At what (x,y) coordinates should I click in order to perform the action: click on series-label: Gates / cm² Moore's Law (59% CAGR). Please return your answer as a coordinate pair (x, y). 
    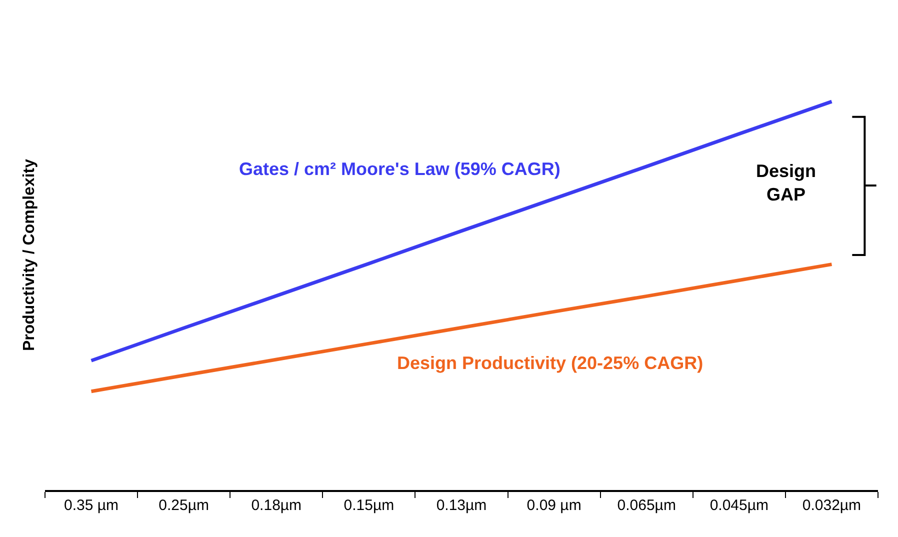
    Looking at the image, I should click on (399, 169).